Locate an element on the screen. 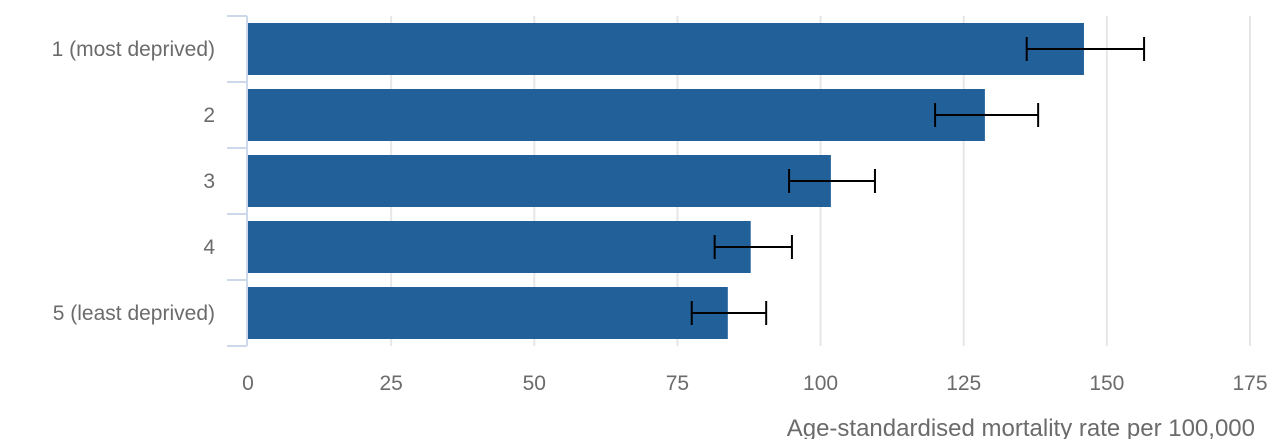  x-axis-ticks: 0 25 50 75 100 125 150 175 is located at coordinates (754, 383).